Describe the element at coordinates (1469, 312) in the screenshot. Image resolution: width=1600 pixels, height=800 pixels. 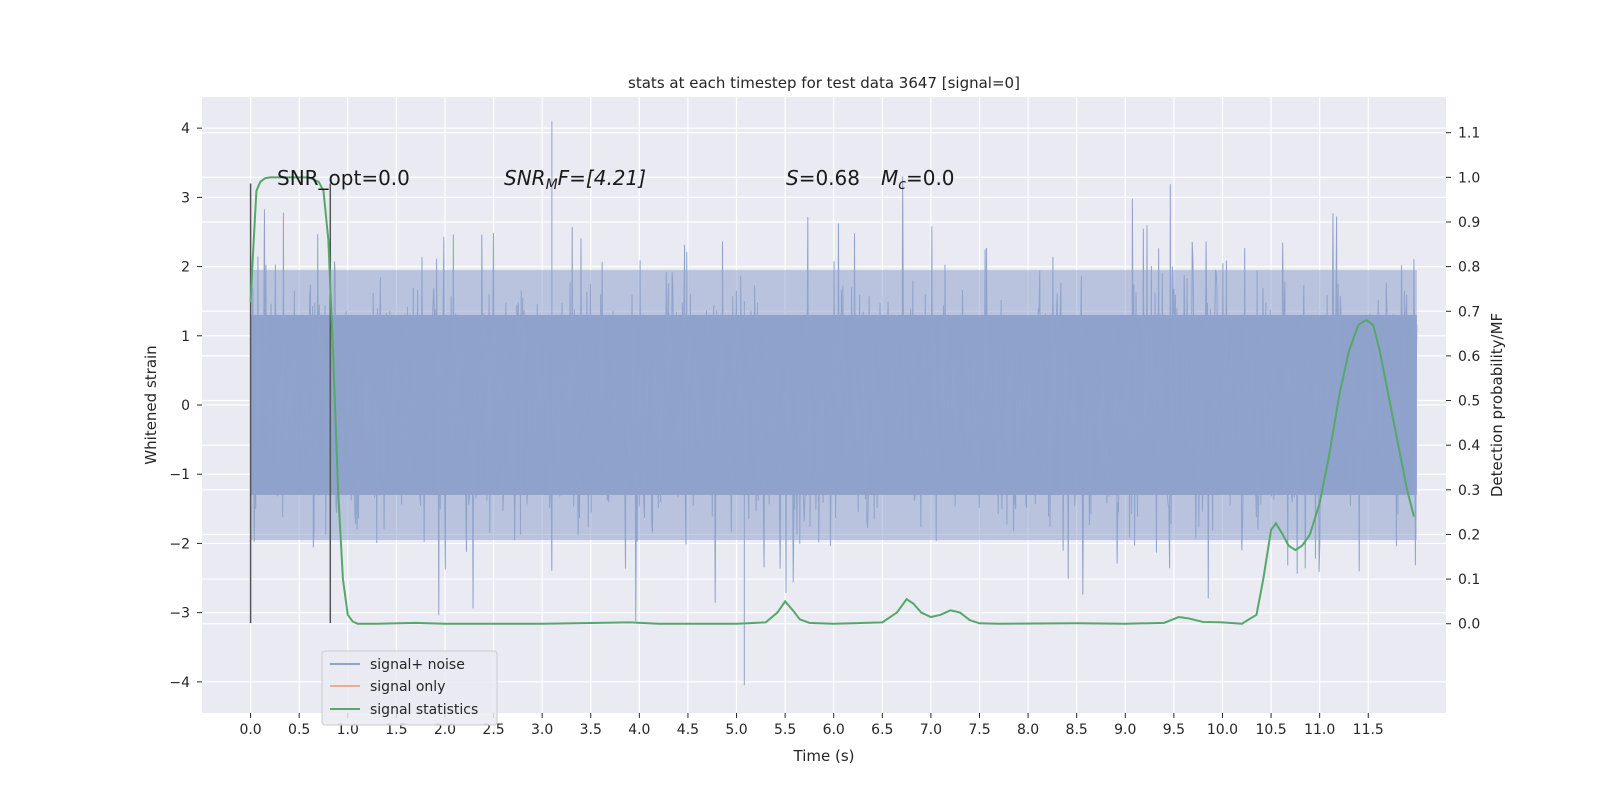
I see `y-tick-label-right: 0.7` at that location.